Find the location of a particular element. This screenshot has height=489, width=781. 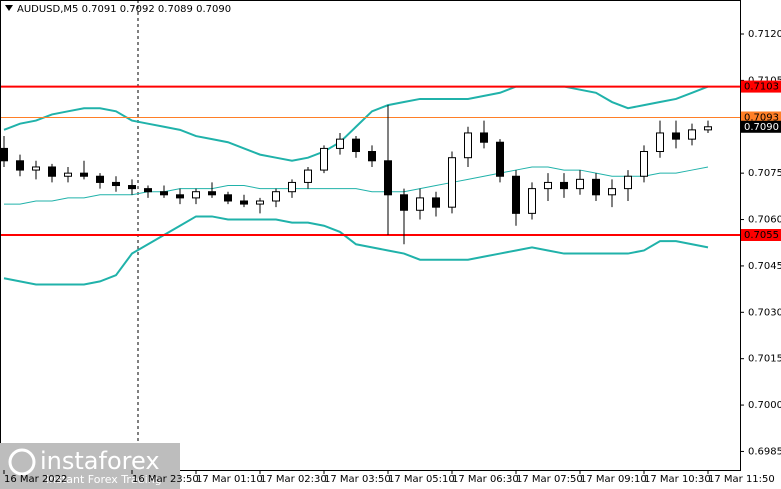

x-tick-label: 17 Mar 03:50 is located at coordinates (357, 479).